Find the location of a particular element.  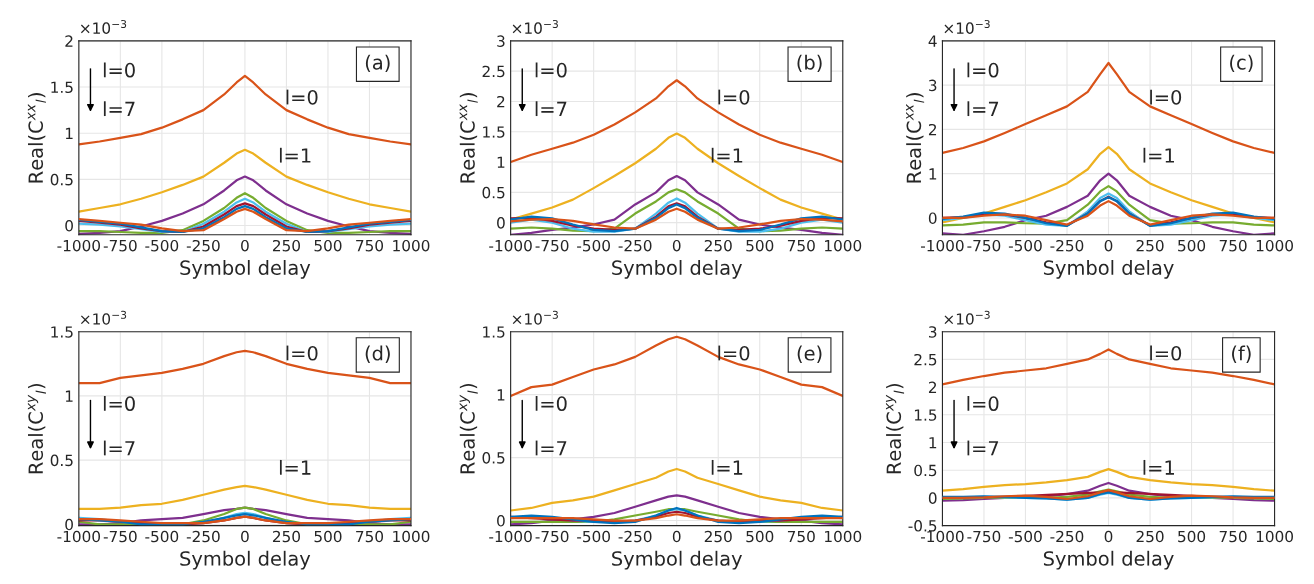

y-tick-label: 4 is located at coordinates (932, 41).